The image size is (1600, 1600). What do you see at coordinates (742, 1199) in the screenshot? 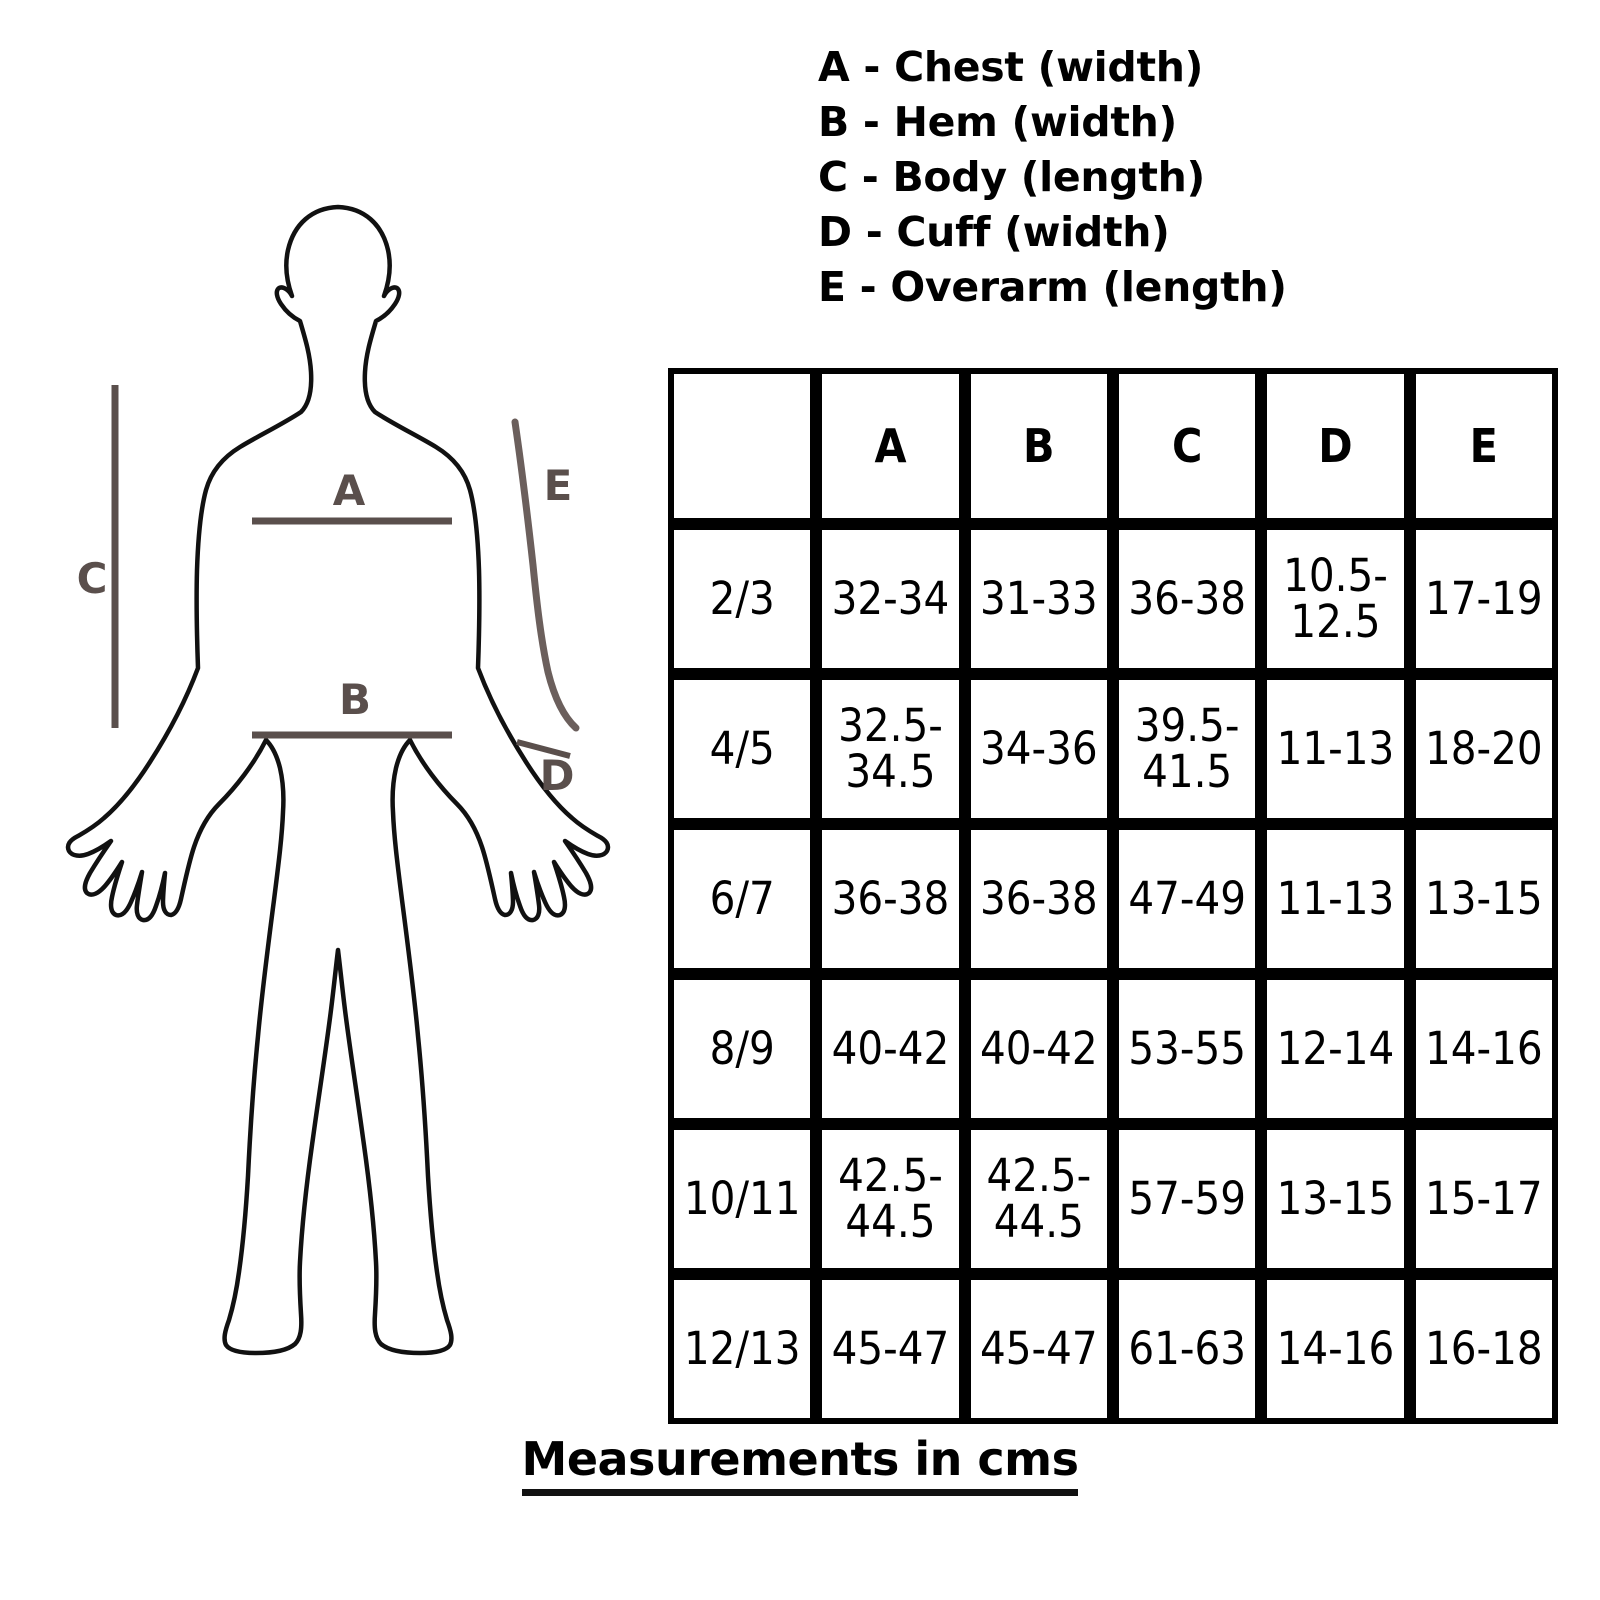
I see `row-size-label: 10/11` at bounding box center [742, 1199].